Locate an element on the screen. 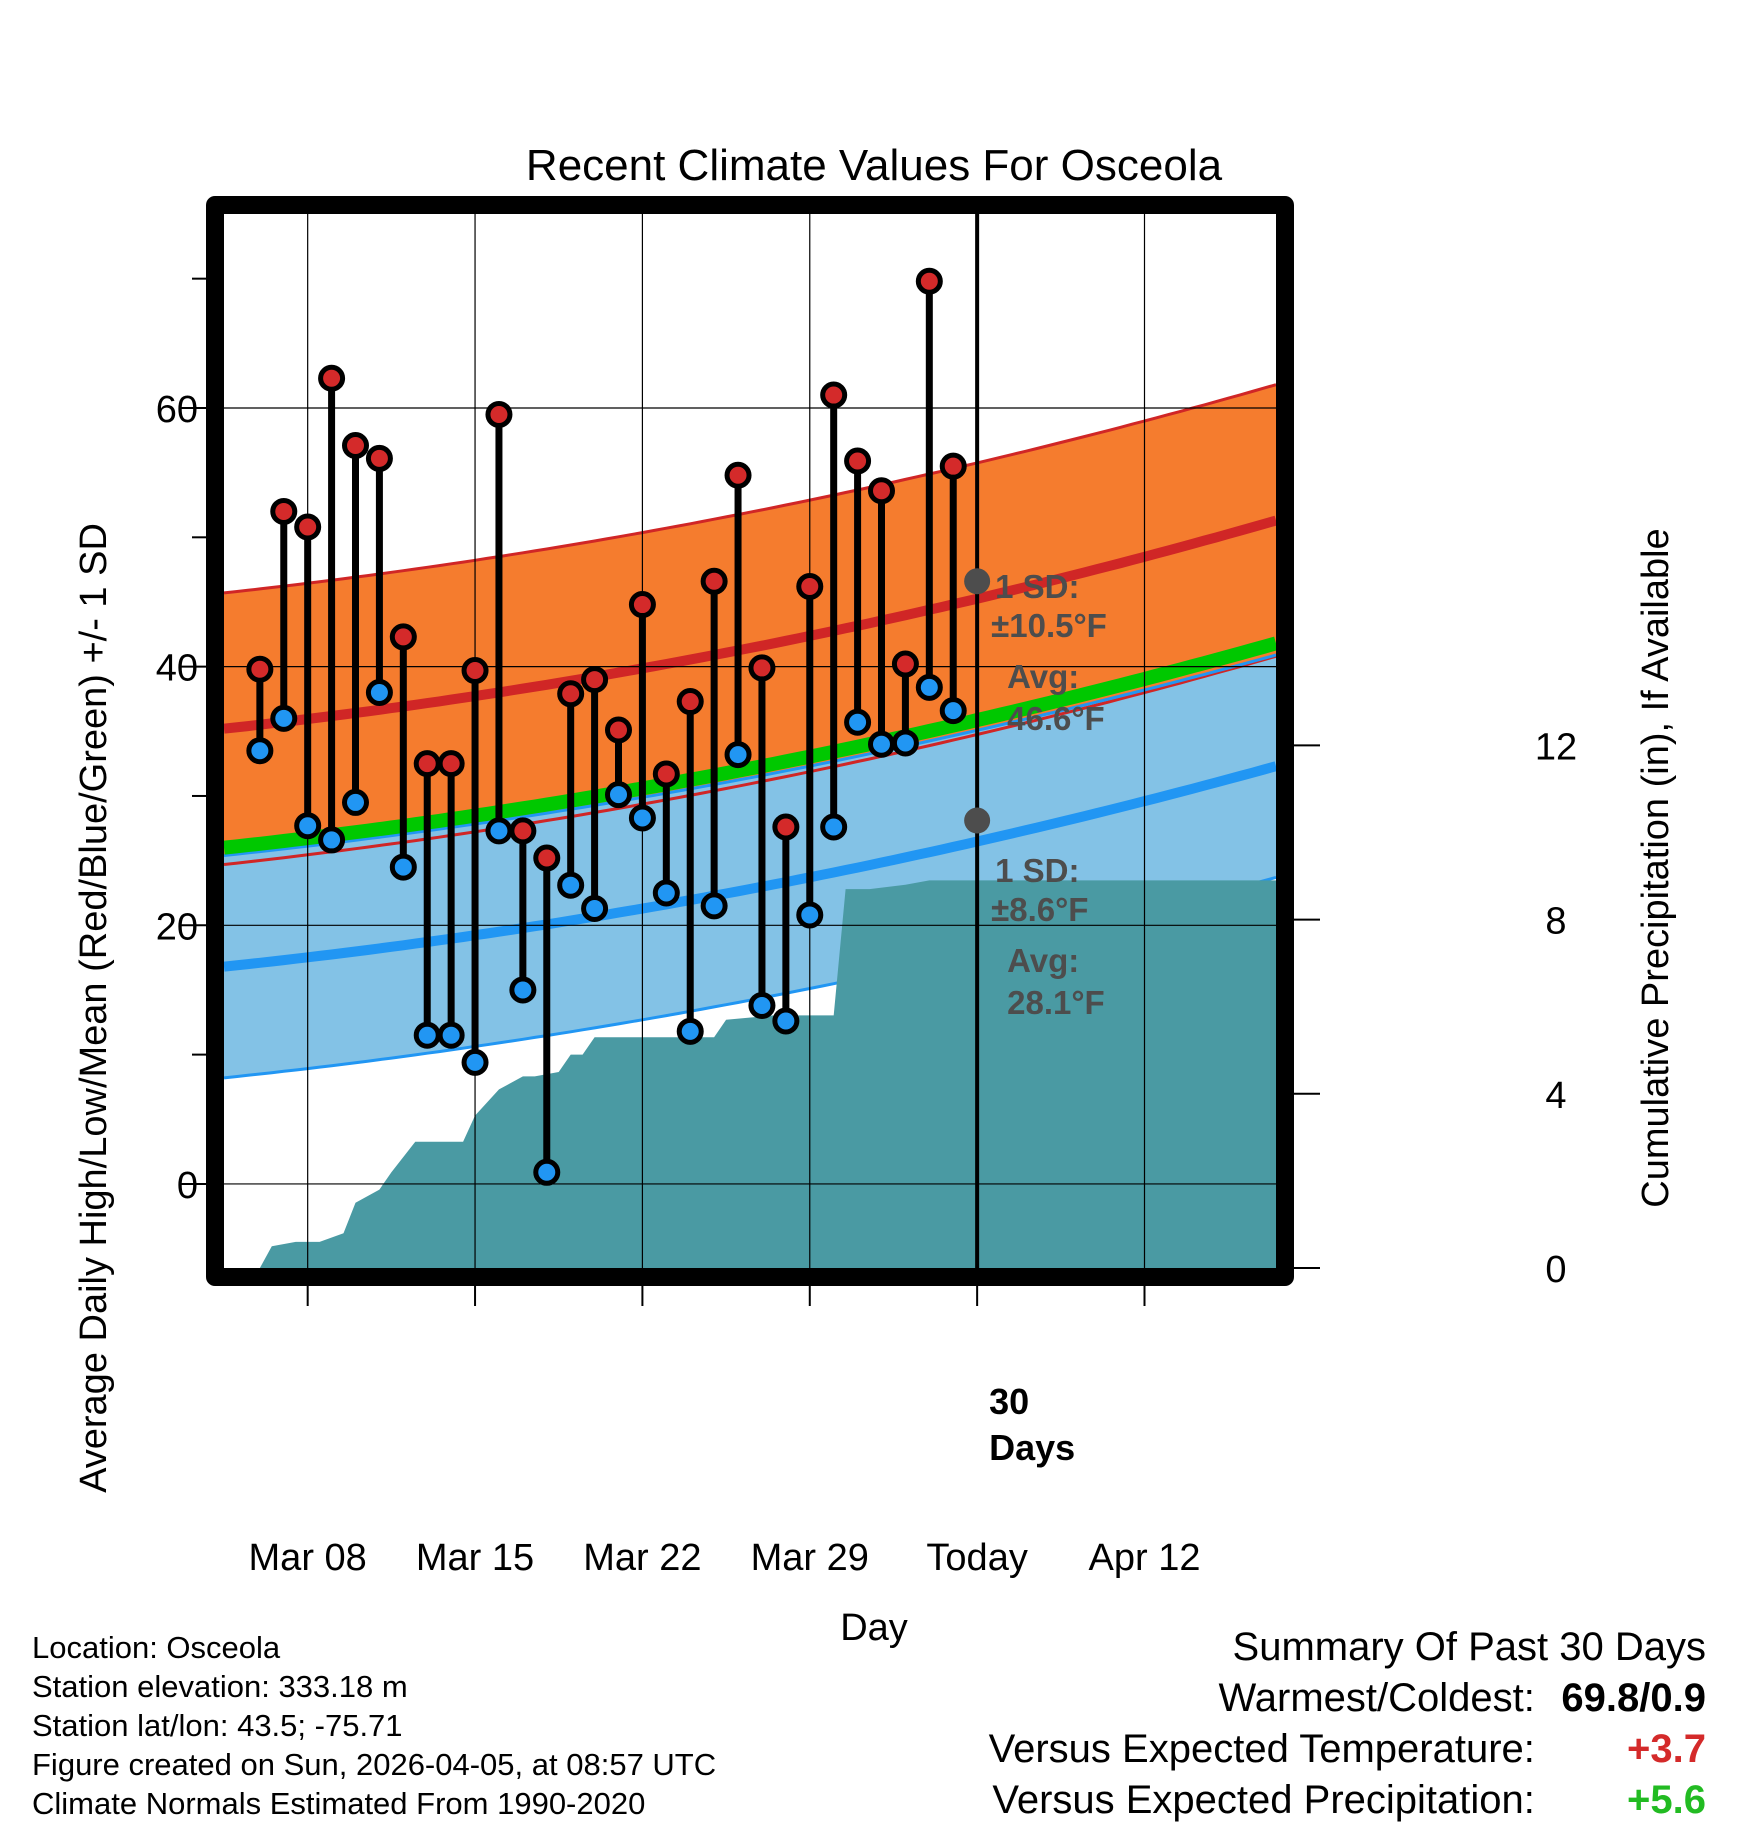  x-tick-label: Mar 15 is located at coordinates (475, 1558).